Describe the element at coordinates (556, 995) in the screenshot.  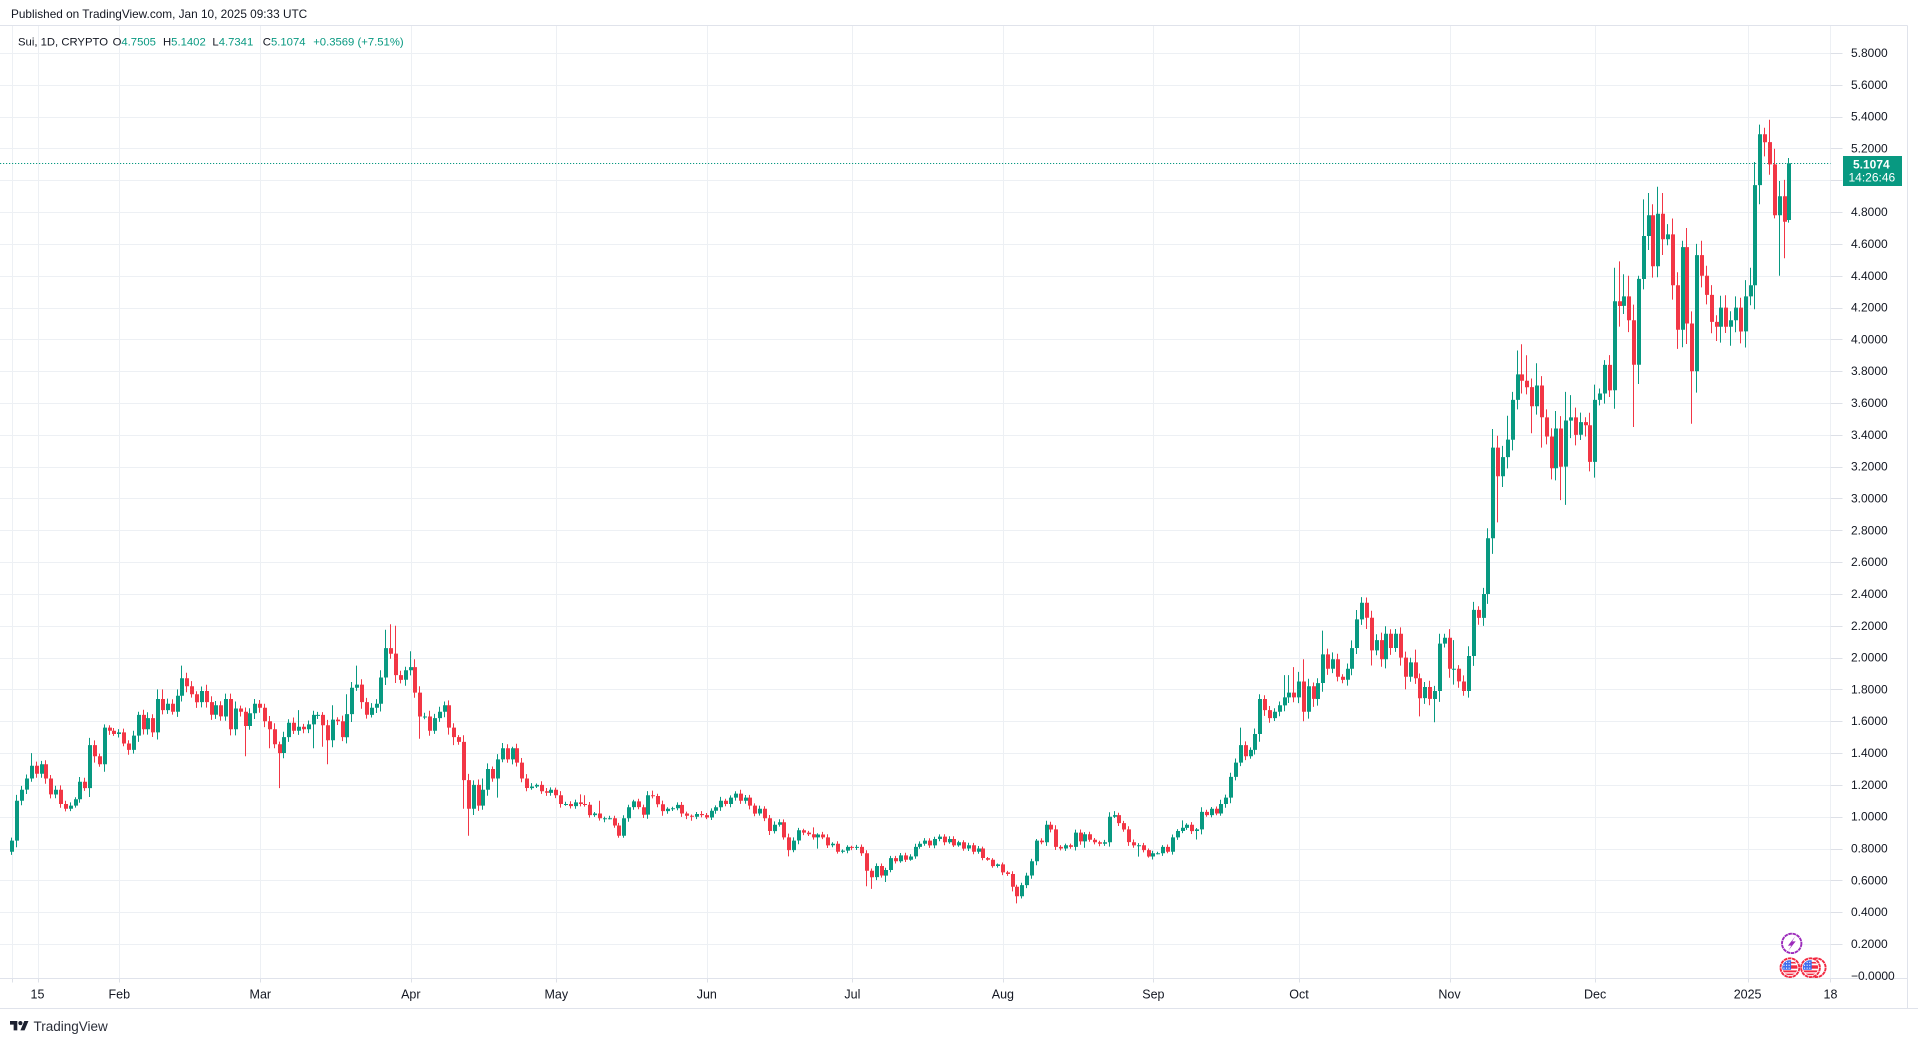
I see `svg-text: May` at that location.